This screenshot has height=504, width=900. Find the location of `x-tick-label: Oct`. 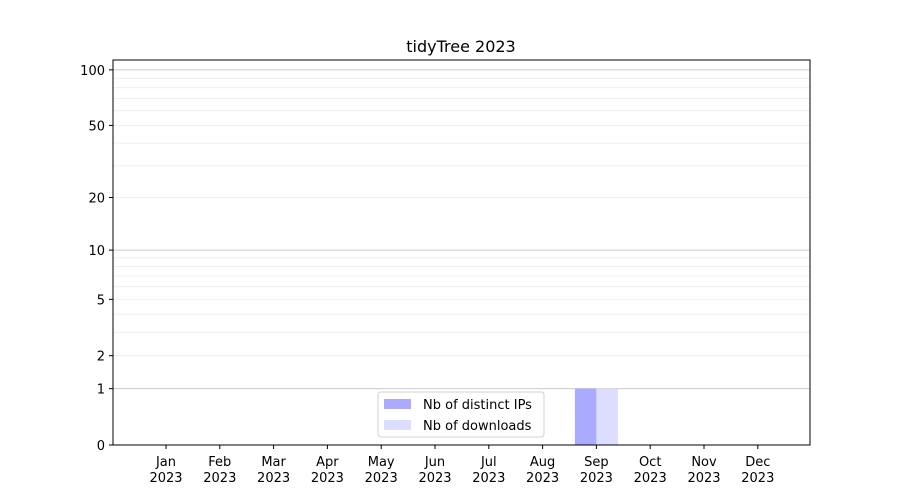

x-tick-label: Oct is located at coordinates (650, 462).